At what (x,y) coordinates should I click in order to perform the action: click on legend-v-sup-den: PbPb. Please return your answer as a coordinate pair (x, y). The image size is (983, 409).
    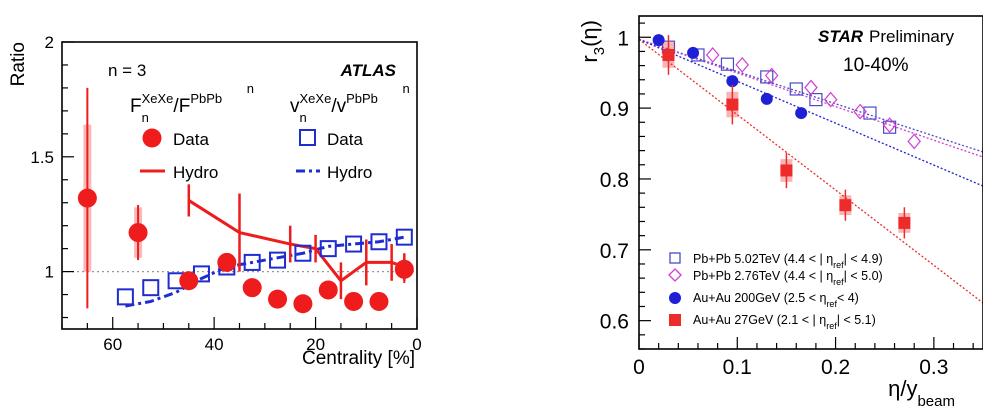
    Looking at the image, I should click on (362, 98).